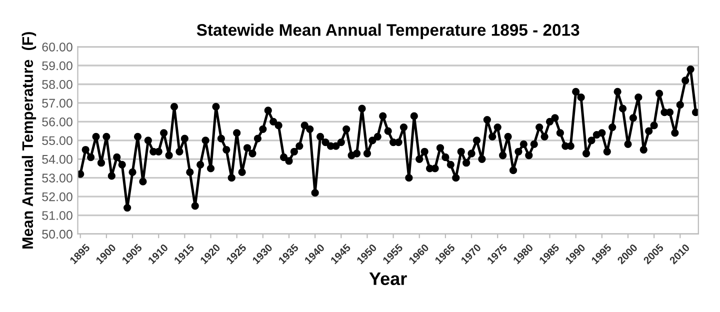 The height and width of the screenshot is (312, 720). Describe the element at coordinates (29, 140) in the screenshot. I see `y-axis-title: Mean Annual Temperature (F)` at that location.